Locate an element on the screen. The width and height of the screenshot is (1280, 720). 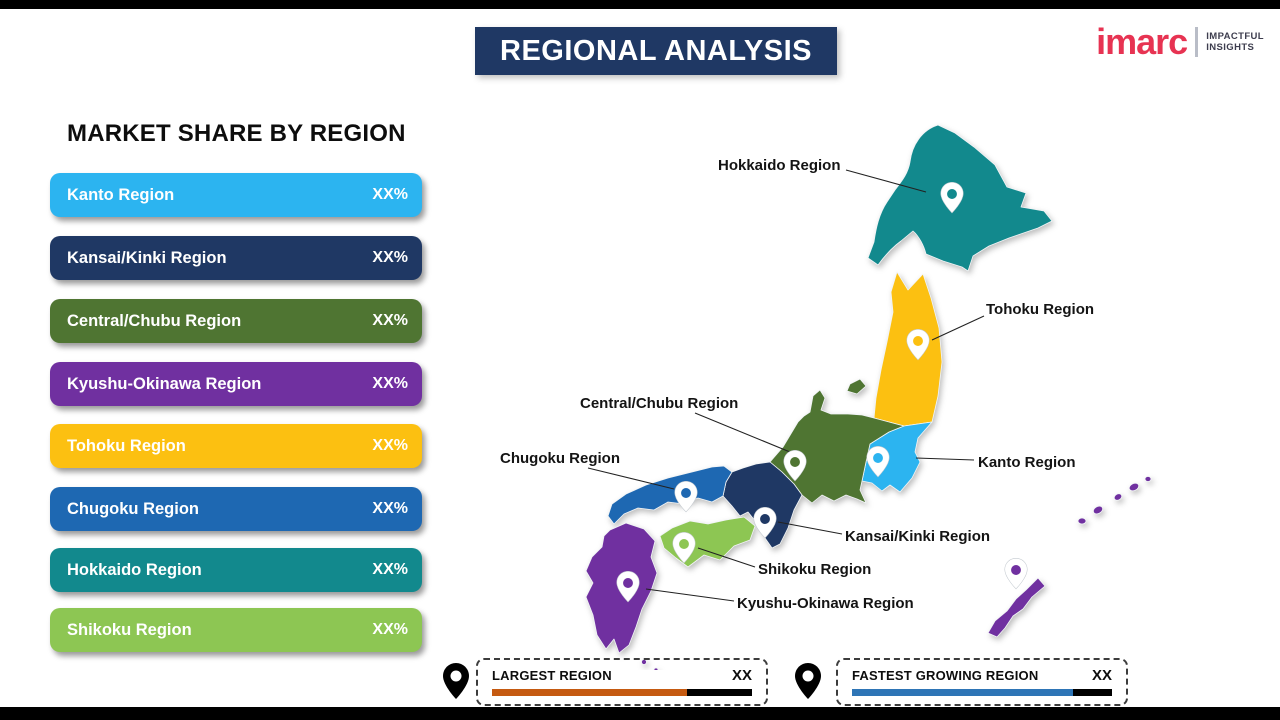
pin-okinawa-icon is located at coordinates (1016, 574).